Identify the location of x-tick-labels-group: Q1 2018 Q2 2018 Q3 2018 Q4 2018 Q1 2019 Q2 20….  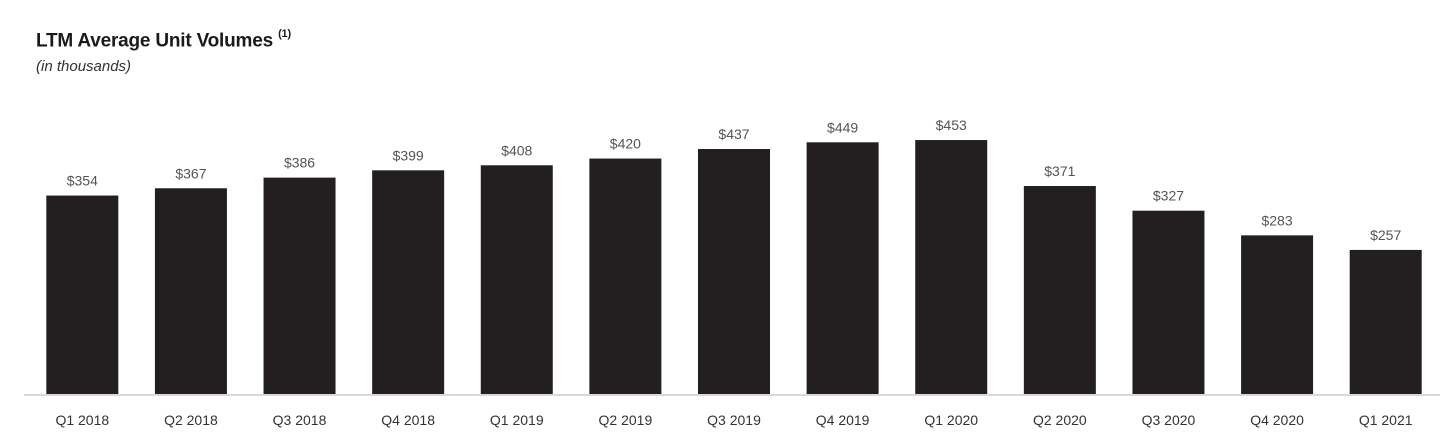
(733, 420).